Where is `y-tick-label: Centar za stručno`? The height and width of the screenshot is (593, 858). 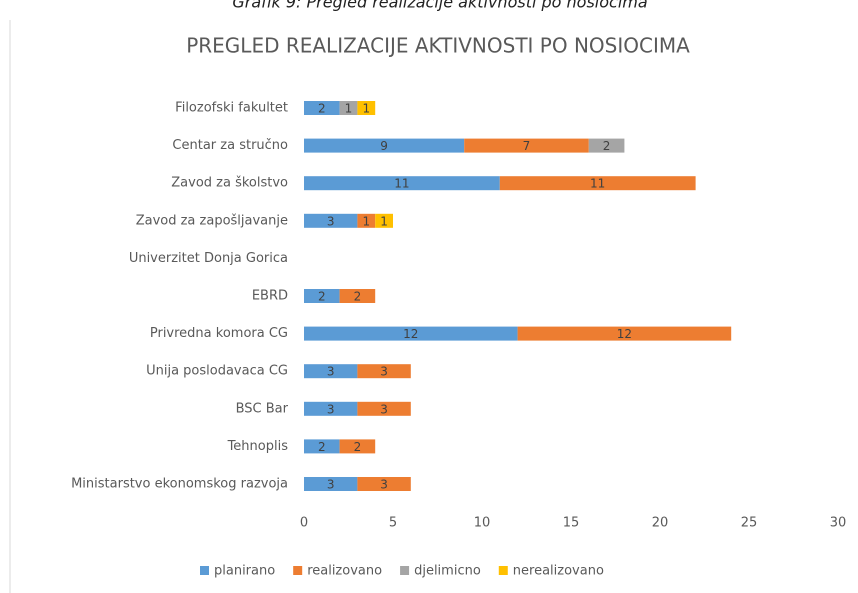 y-tick-label: Centar za stručno is located at coordinates (230, 145).